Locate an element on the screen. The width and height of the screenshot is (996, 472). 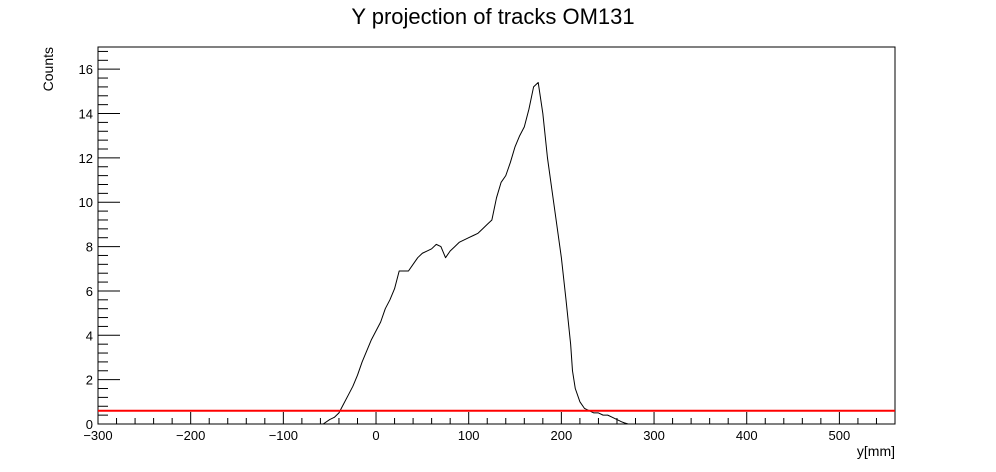
chart-title: Y projection of tracks OM131 is located at coordinates (492, 16).